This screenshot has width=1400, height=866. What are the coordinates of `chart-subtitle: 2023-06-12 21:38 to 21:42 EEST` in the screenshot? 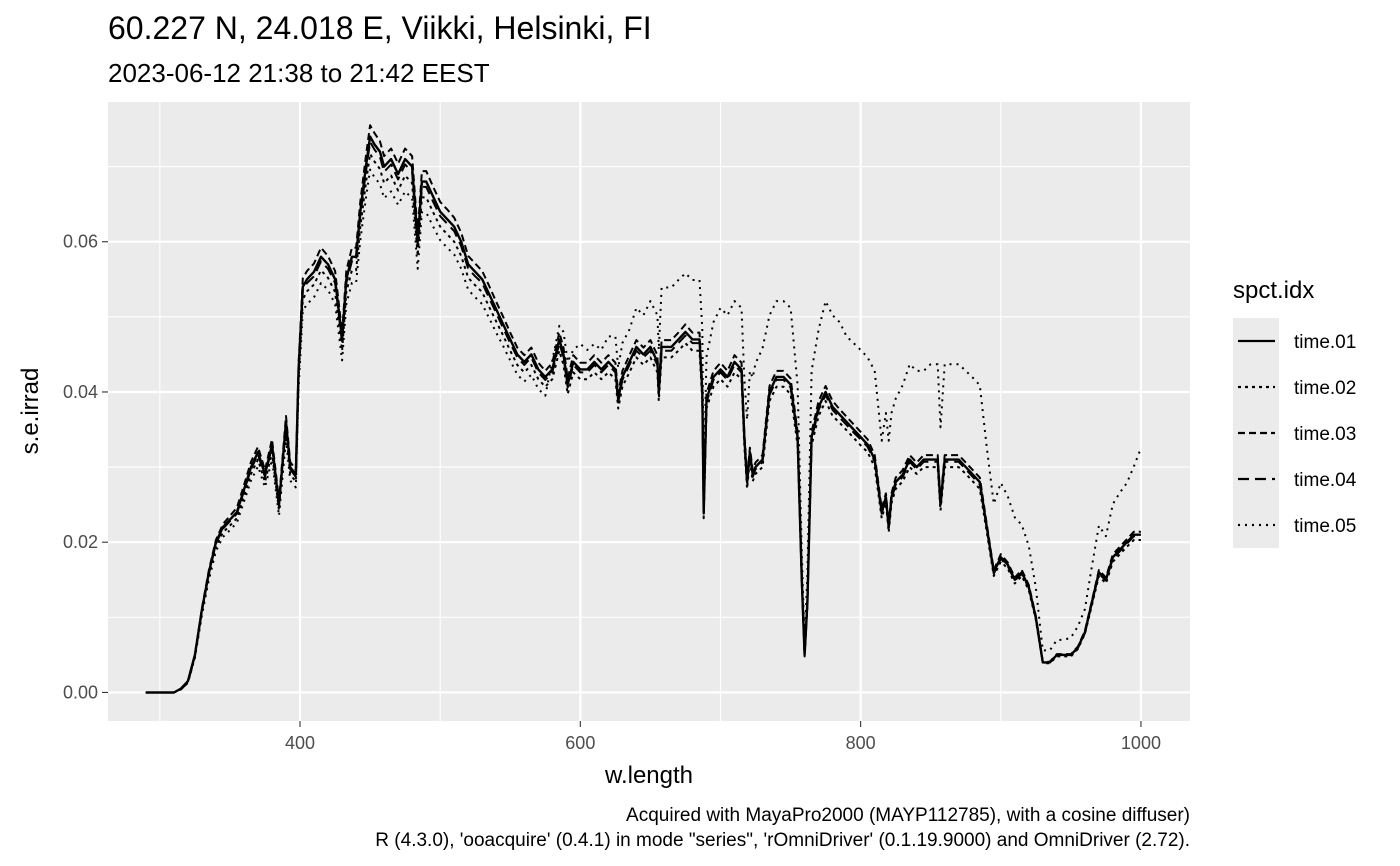 It's located at (299, 73).